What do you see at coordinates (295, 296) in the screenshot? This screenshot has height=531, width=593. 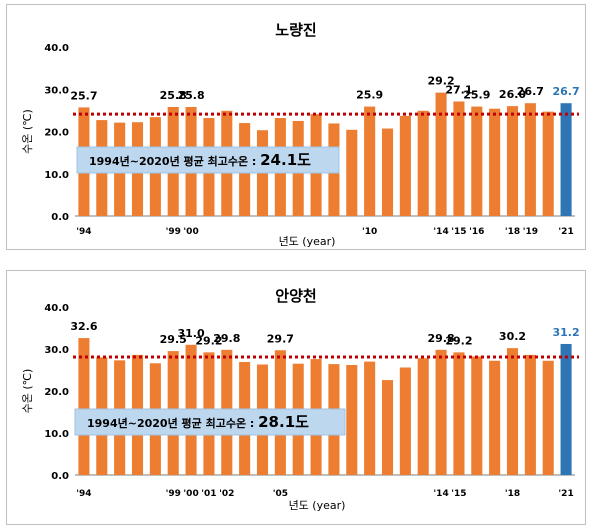 I see `chart-title: 안양천` at bounding box center [295, 296].